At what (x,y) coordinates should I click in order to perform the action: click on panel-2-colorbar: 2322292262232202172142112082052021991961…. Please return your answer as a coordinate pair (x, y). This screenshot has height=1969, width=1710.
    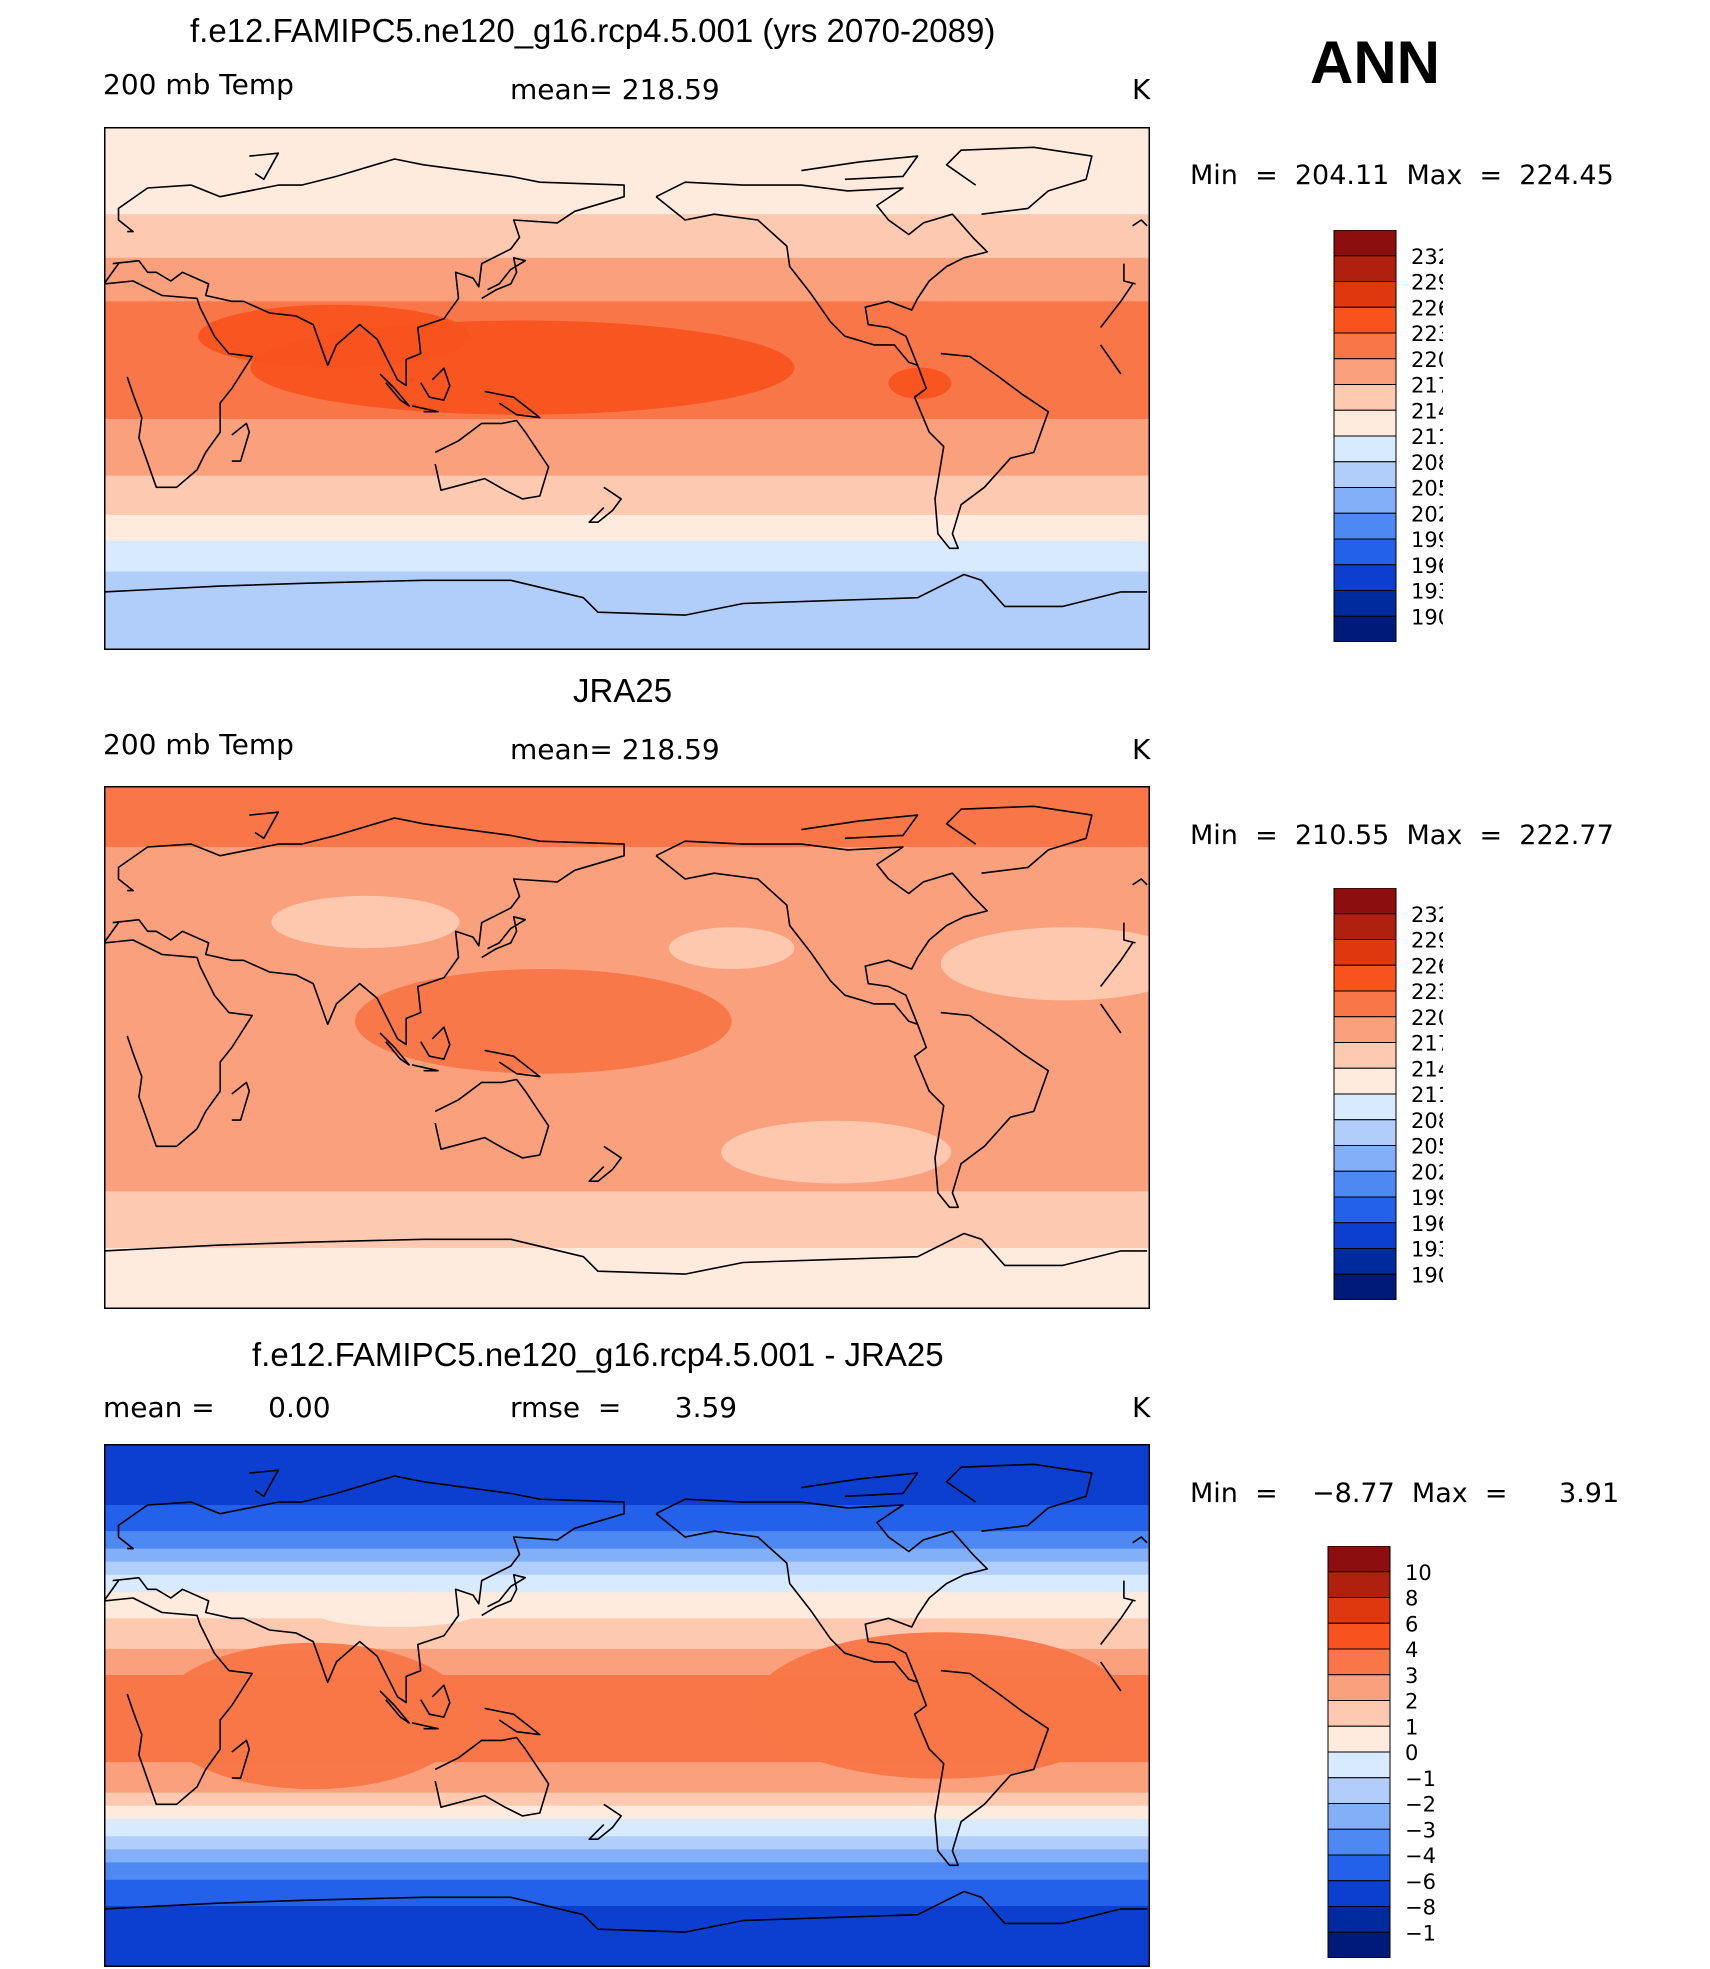
    Looking at the image, I should click on (1388, 1094).